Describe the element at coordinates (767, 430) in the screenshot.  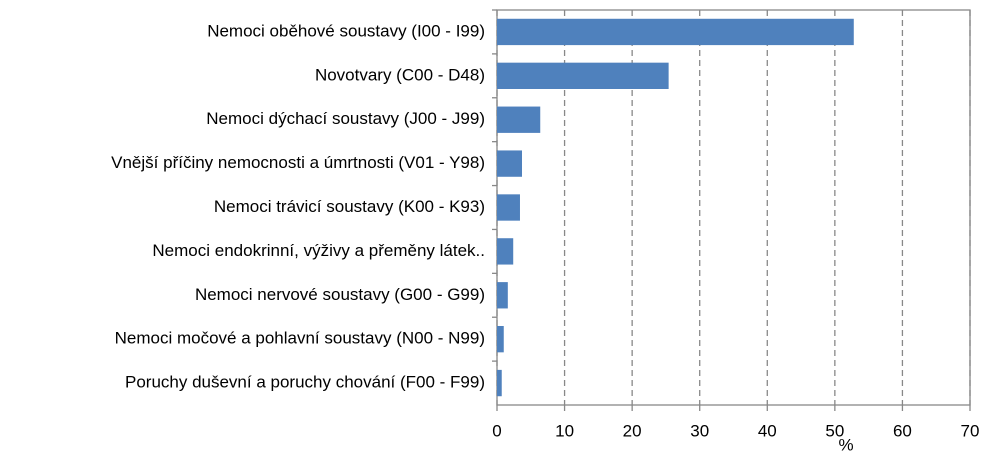
I see `x-tick-label: 40` at that location.